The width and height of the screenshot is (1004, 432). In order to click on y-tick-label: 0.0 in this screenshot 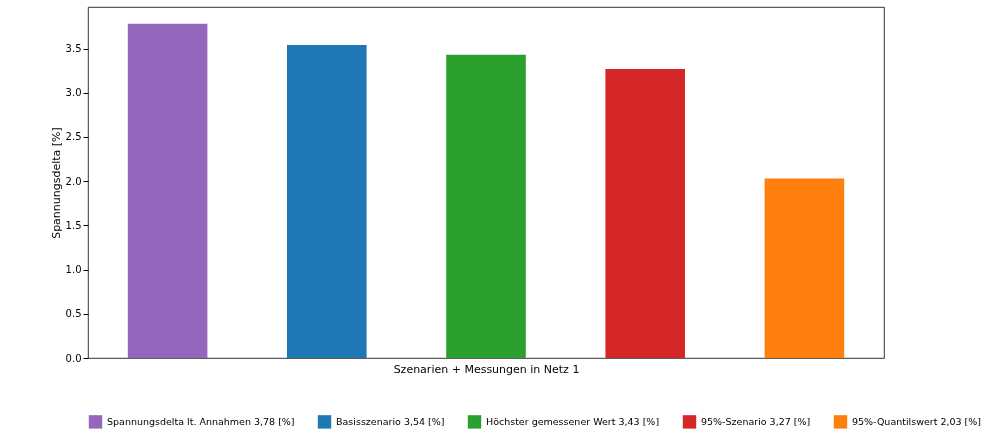, I will do `click(73, 358)`.